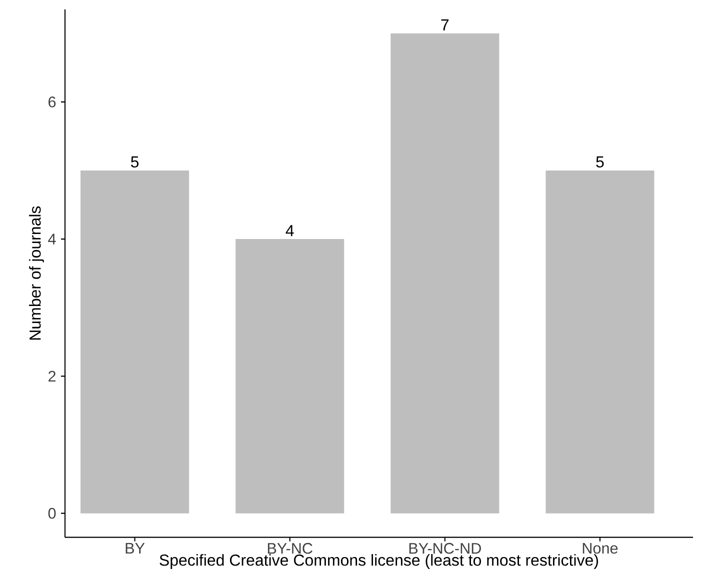 This screenshot has width=703, height=576. I want to click on y-tick-label: 0, so click(52, 513).